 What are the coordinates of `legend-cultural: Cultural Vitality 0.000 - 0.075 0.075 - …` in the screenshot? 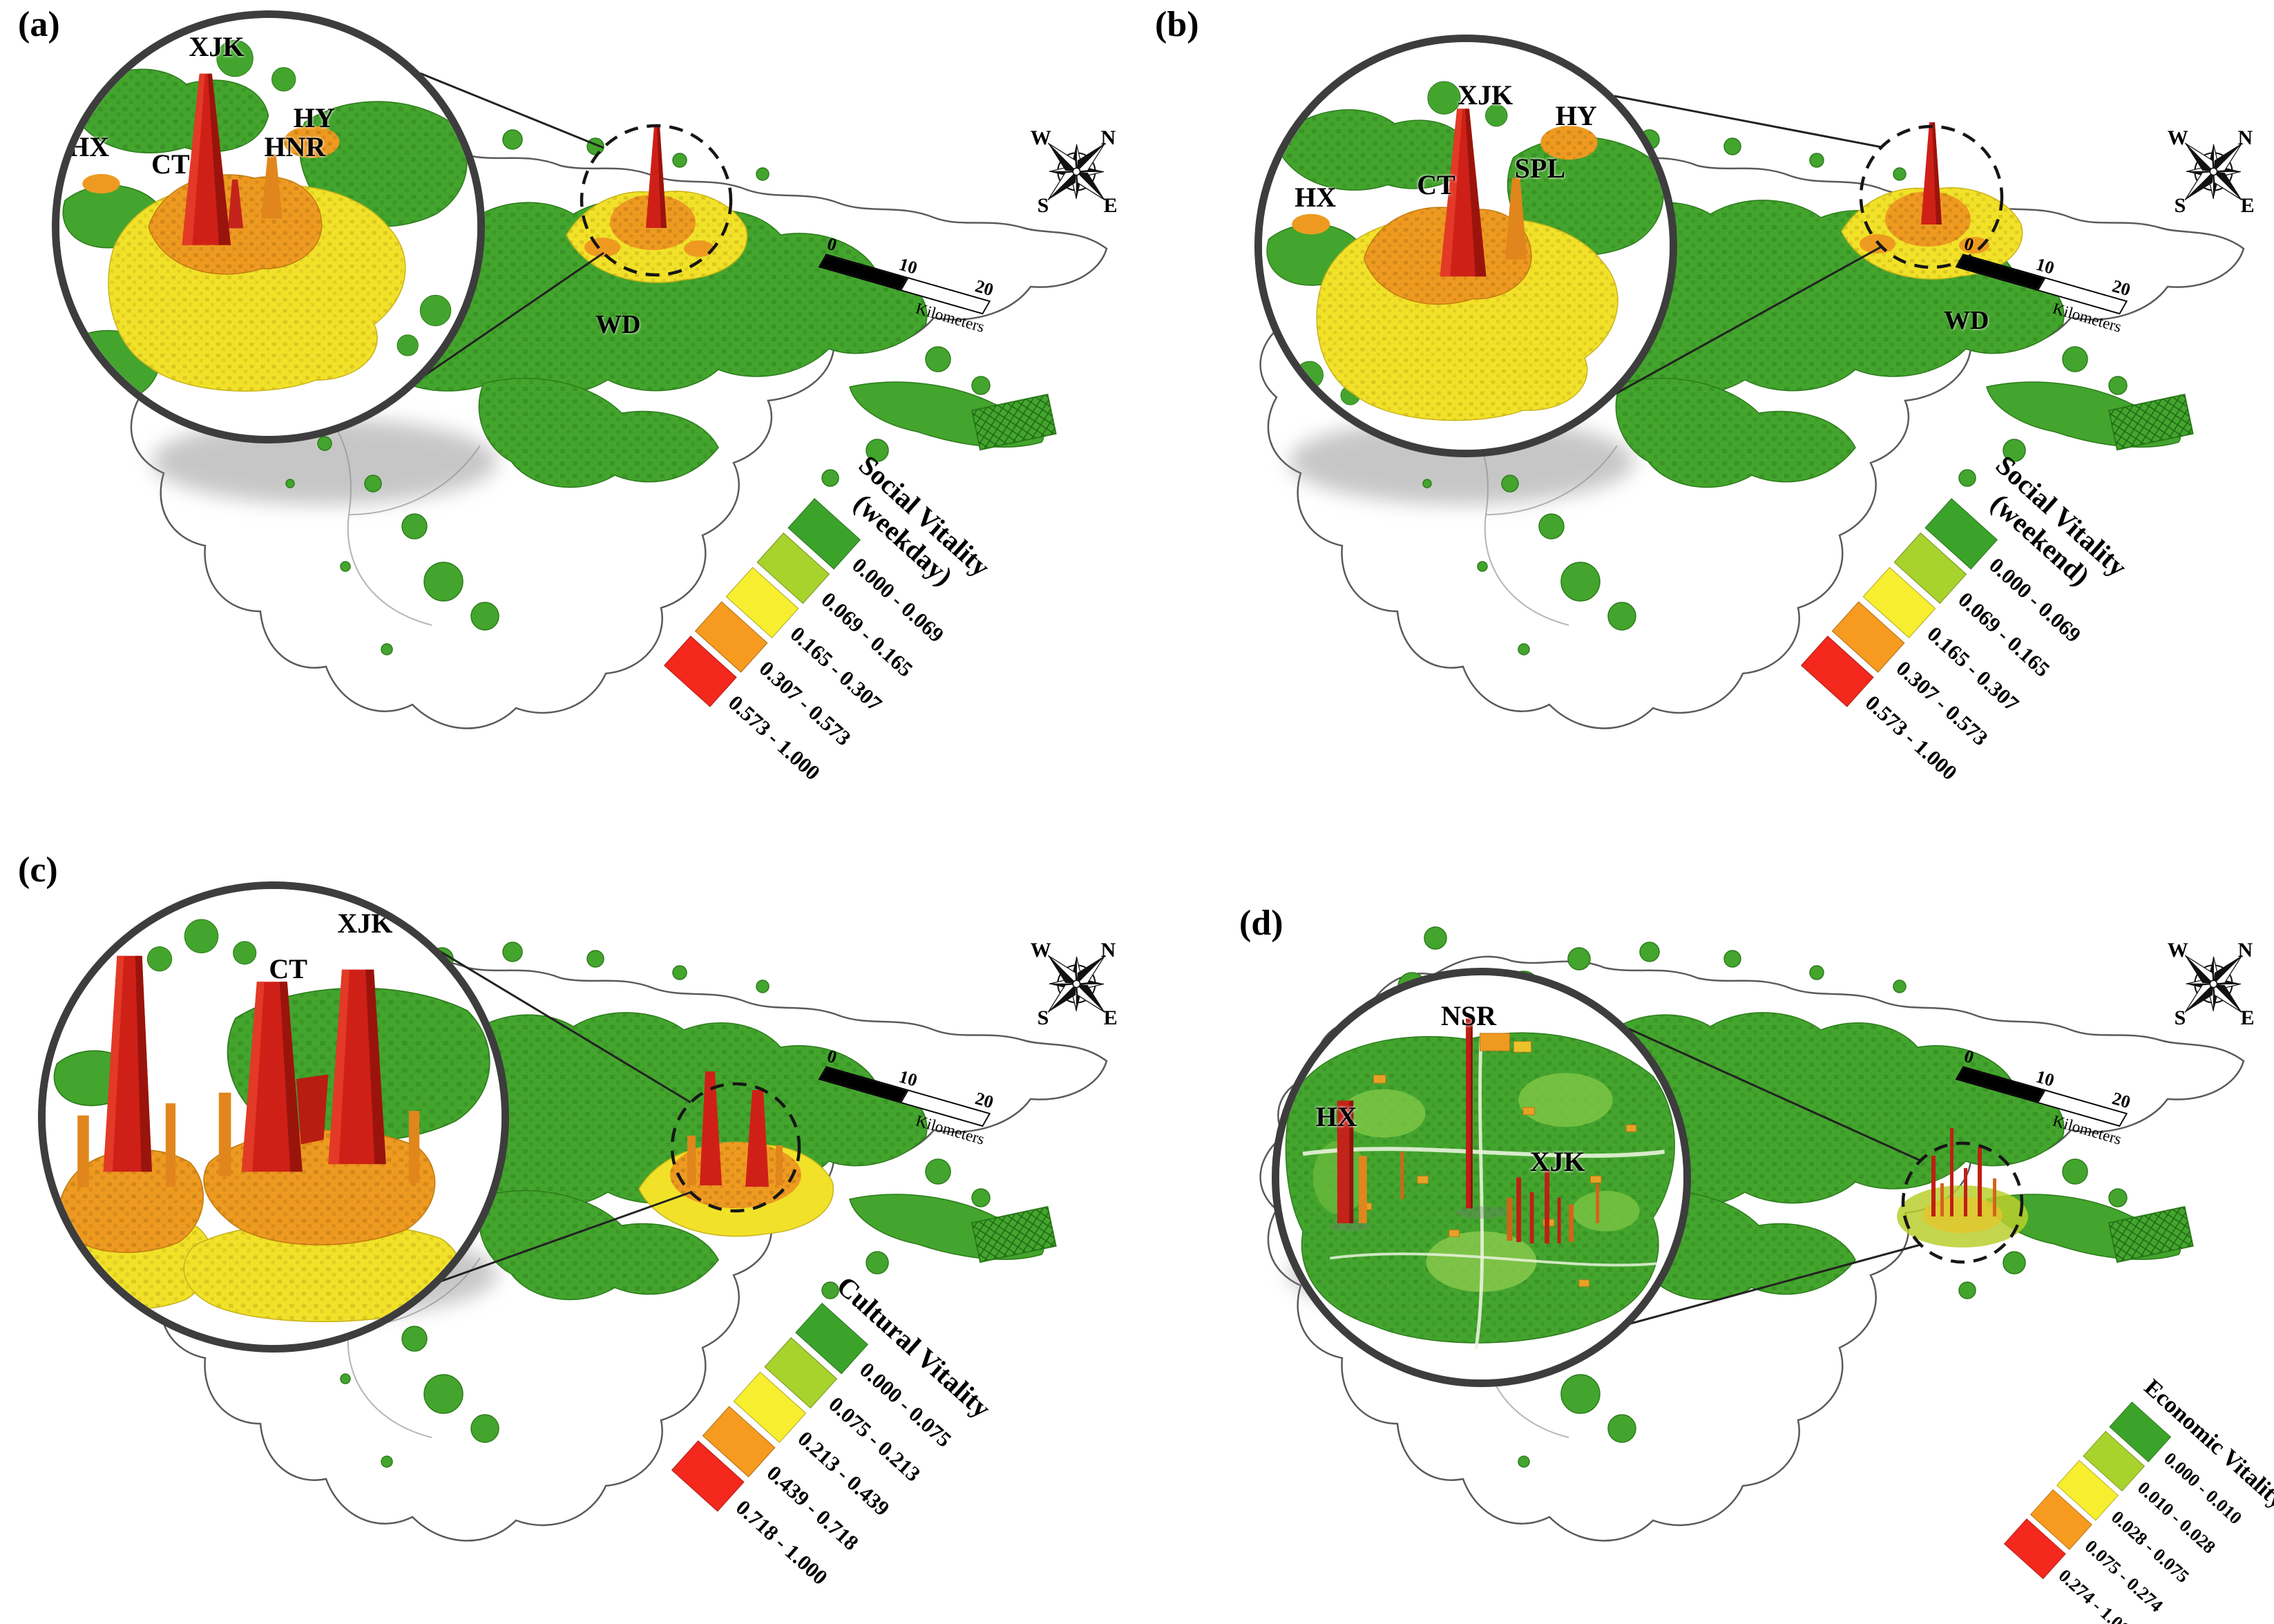 It's located at (832, 1437).